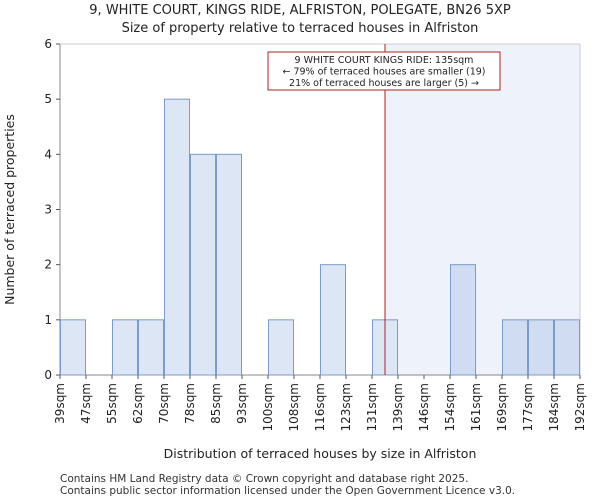  I want to click on x-tick-label-169sqm: 169sqm, so click(502, 407).